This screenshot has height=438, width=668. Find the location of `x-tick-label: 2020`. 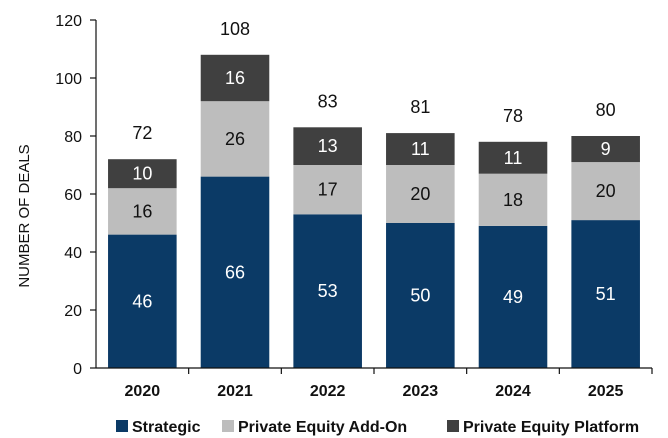

x-tick-label: 2020 is located at coordinates (143, 391).